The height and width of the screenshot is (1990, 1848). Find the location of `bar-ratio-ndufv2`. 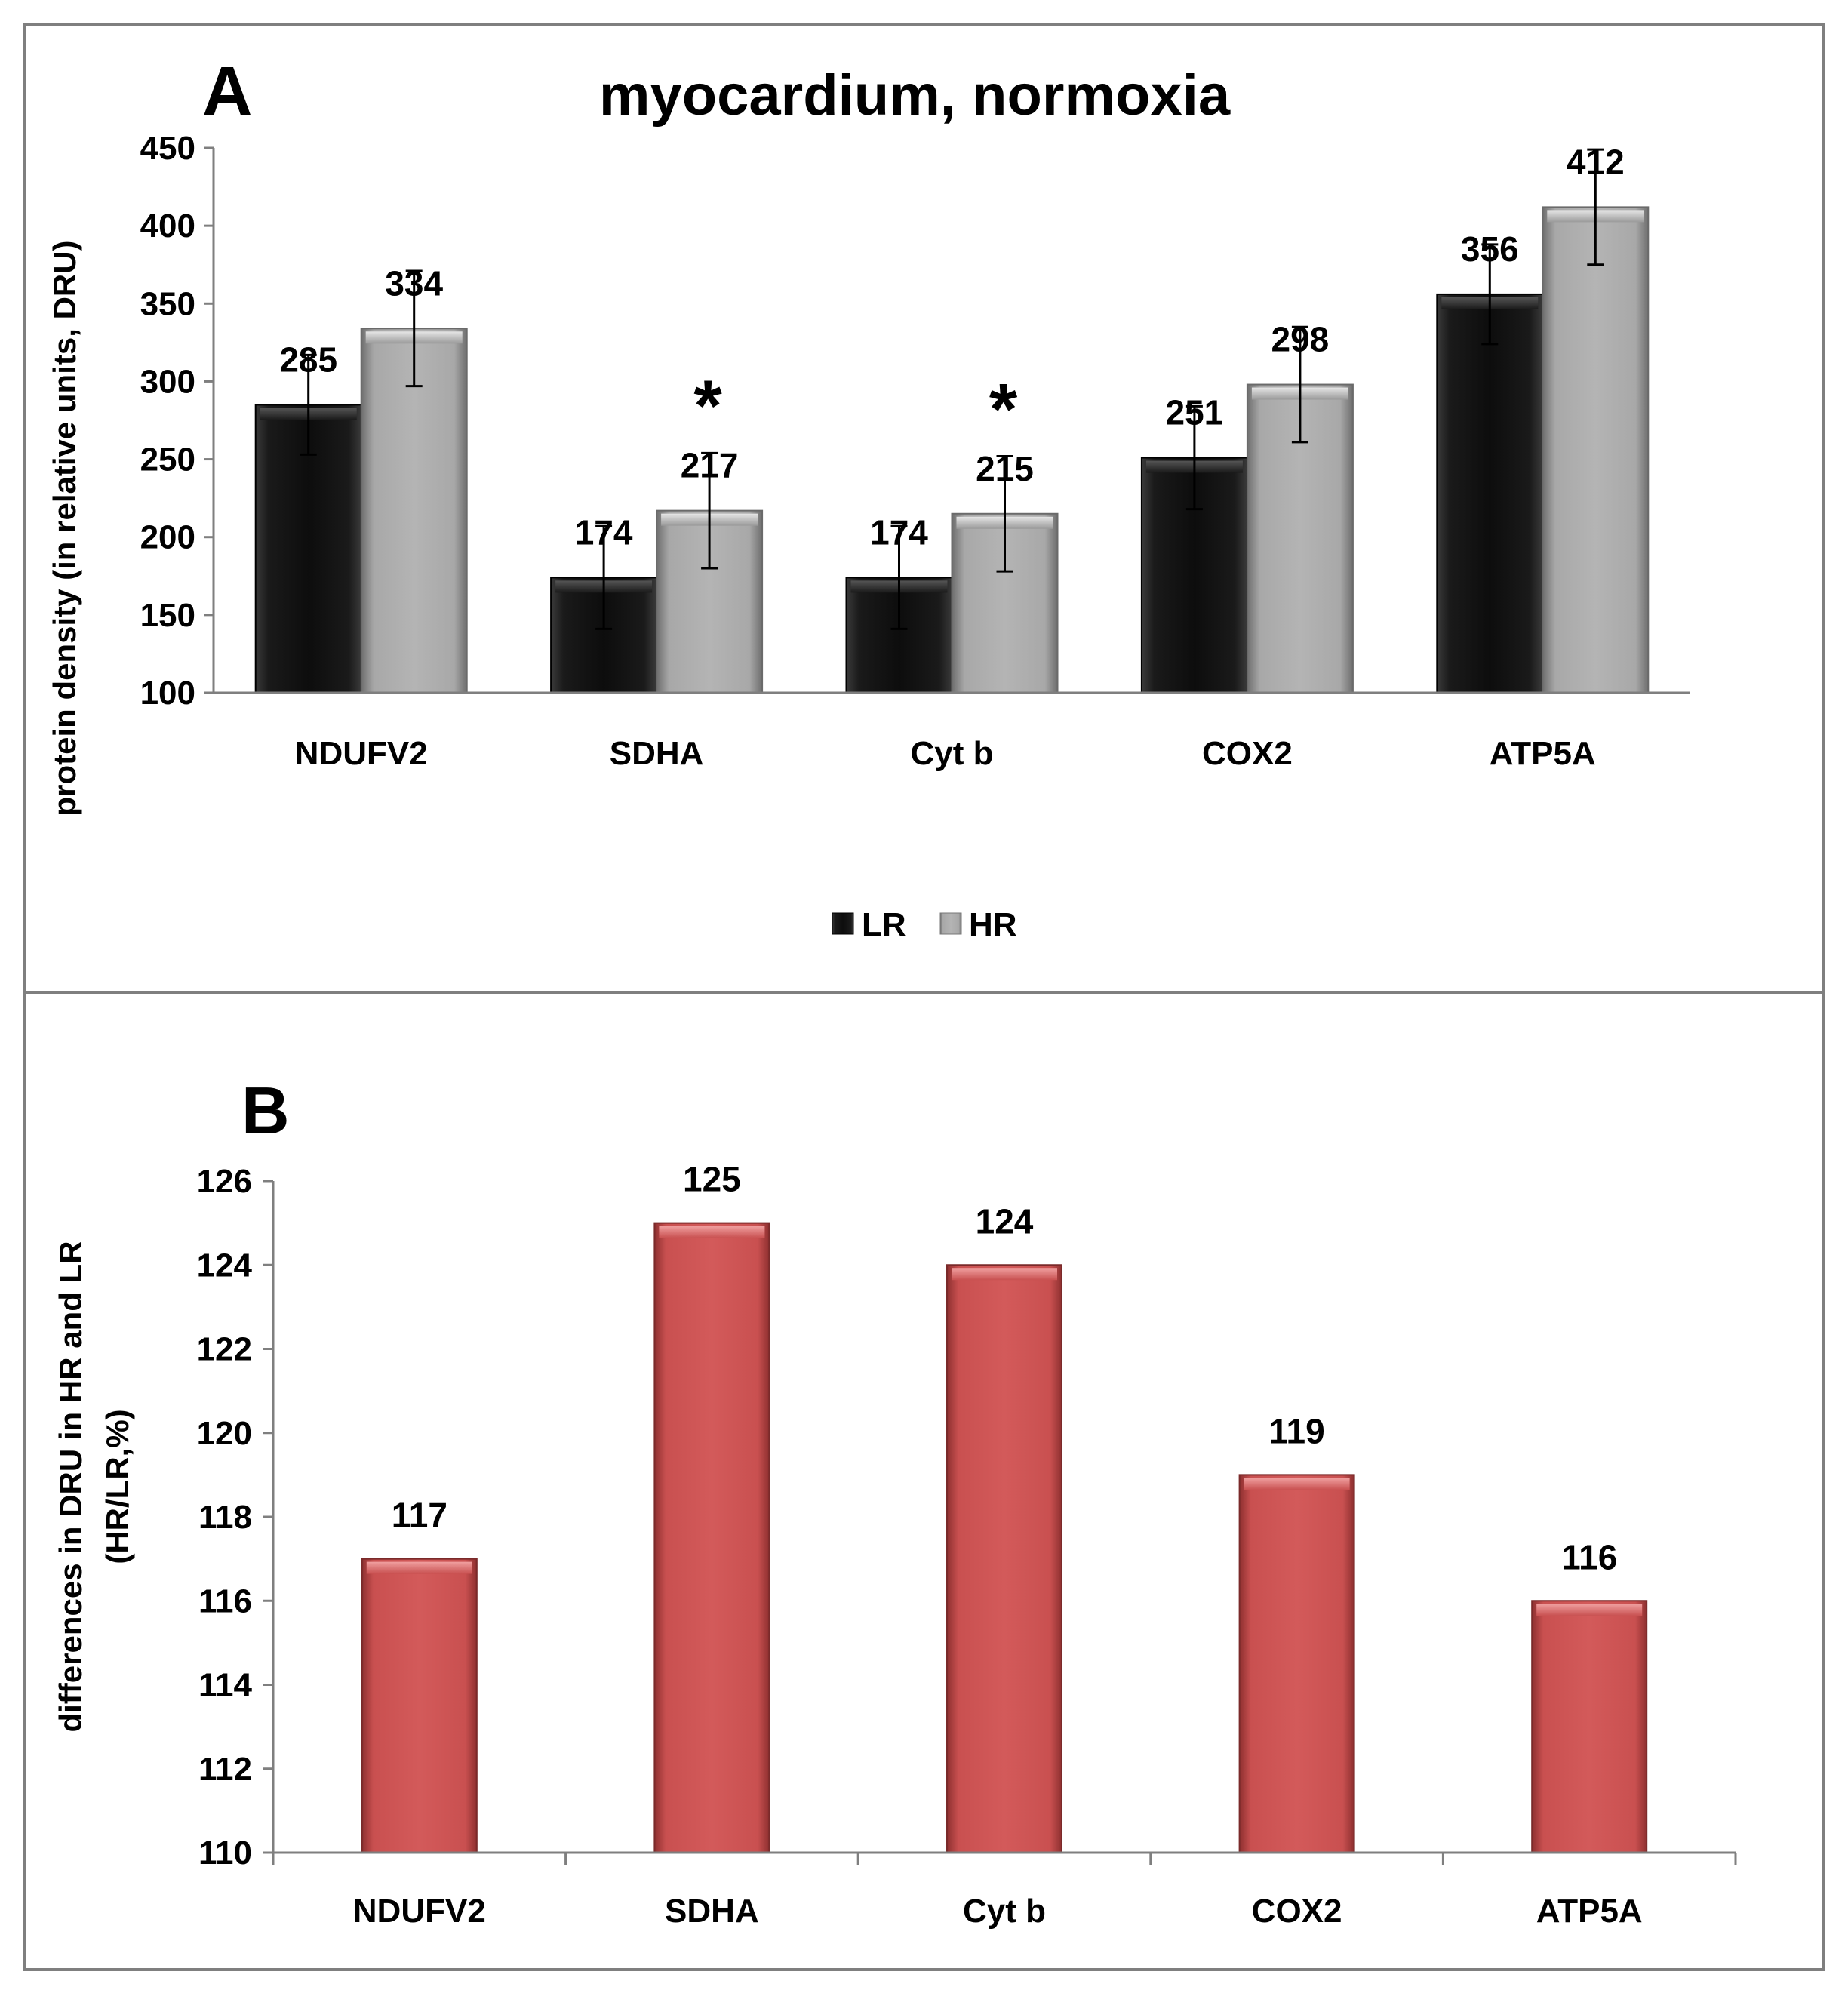

bar-ratio-ndufv2 is located at coordinates (419, 1706).